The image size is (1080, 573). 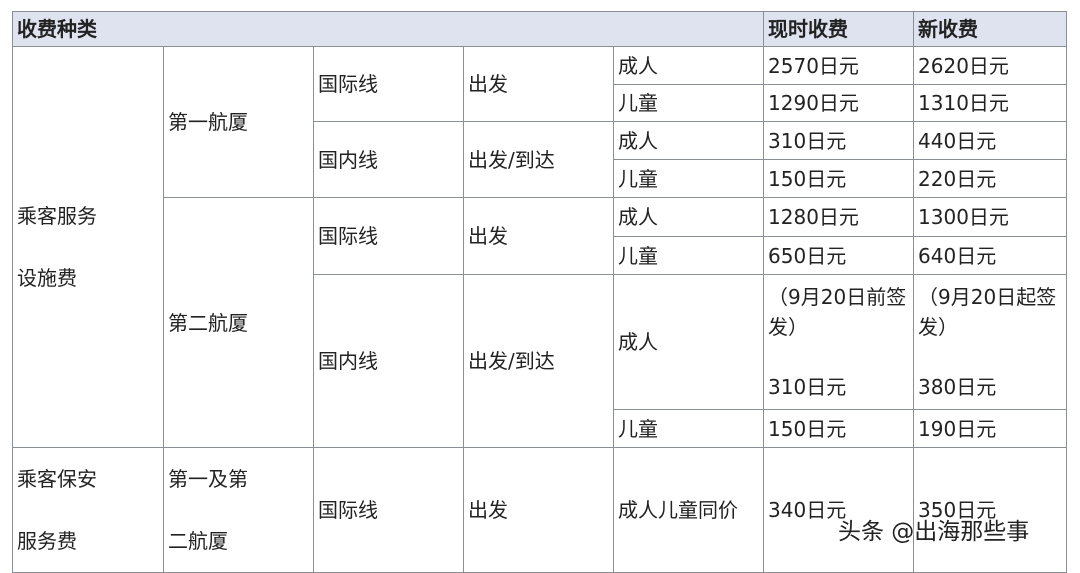 I want to click on table-row: 儿童 1290日元 1310日元, so click(x=540, y=103).